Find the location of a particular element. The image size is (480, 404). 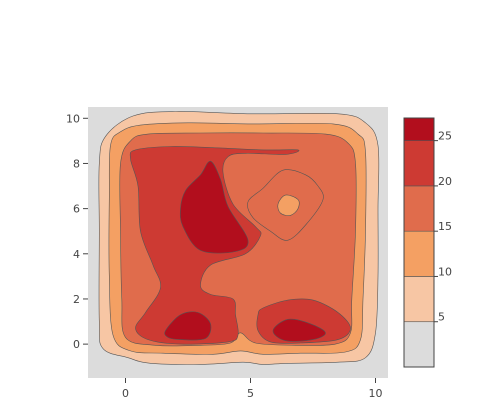

y-tick-label-4: 8 is located at coordinates (76, 163).